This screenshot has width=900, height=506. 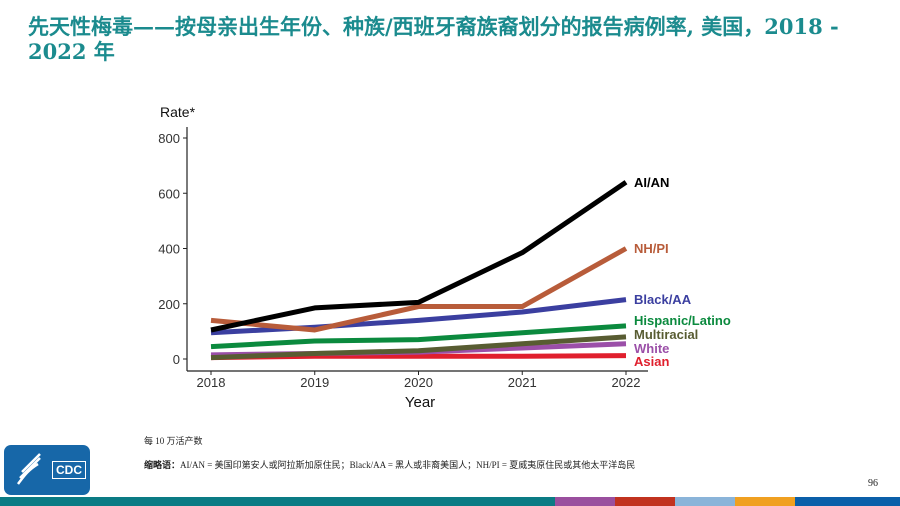 I want to click on color-strip, so click(x=450, y=501).